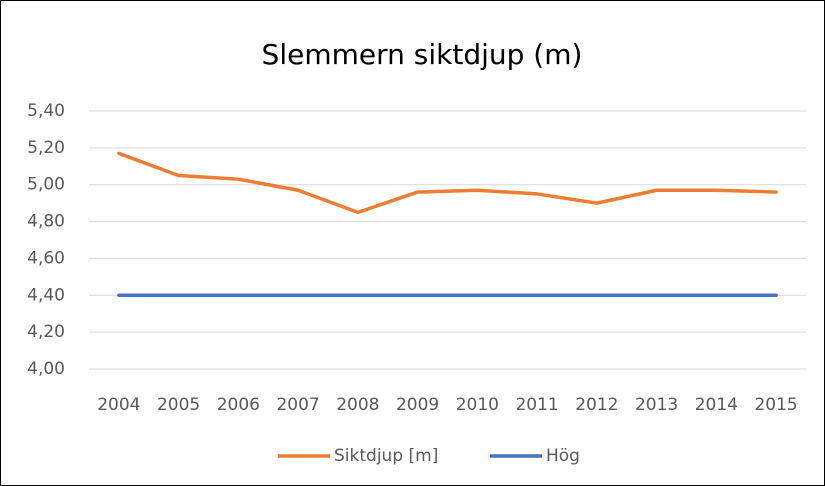 The width and height of the screenshot is (825, 486). Describe the element at coordinates (656, 405) in the screenshot. I see `x-tick-label: 2013` at that location.